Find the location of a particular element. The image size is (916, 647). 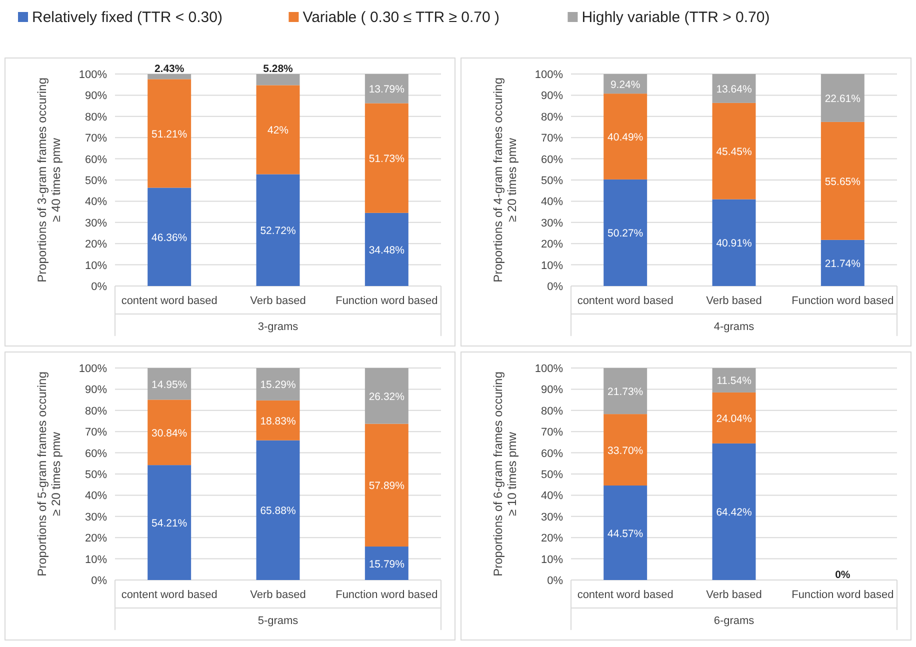

data-label: 51.21% is located at coordinates (170, 134).